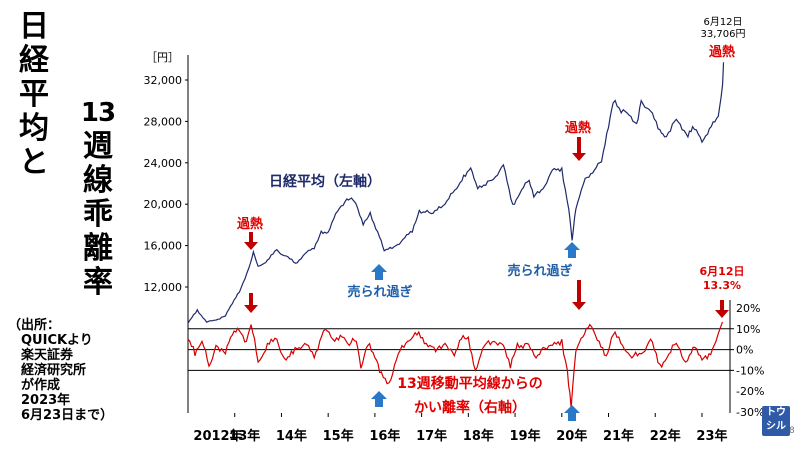  What do you see at coordinates (379, 395) in the screenshot?
I see `arrow-oversold-2016-lower-head` at bounding box center [379, 395].